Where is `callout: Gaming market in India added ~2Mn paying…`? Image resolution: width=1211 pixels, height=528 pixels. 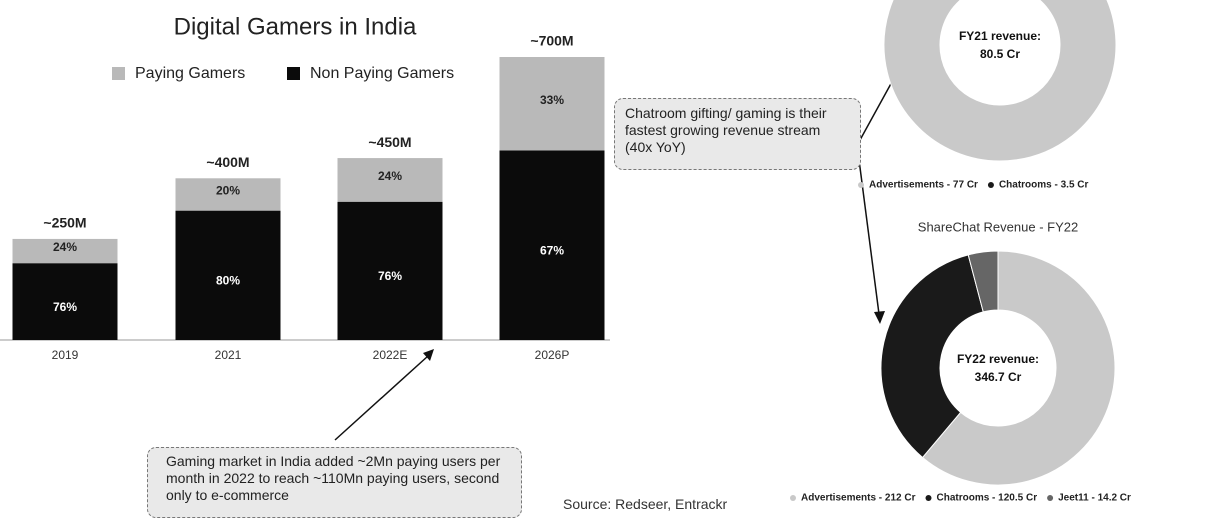 callout: Gaming market in India added ~2Mn paying… is located at coordinates (334, 482).